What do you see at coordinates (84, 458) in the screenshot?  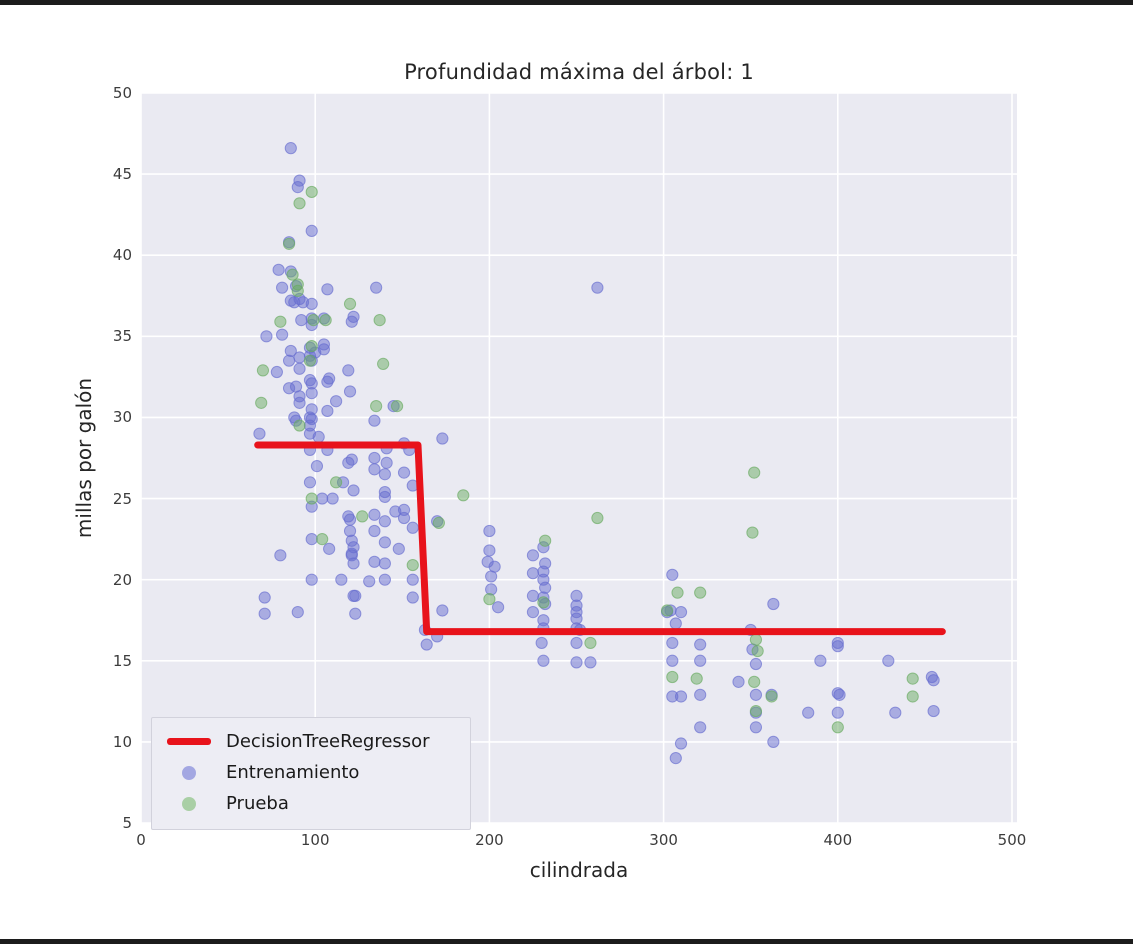 I see `y-axis-label: millas por galón` at bounding box center [84, 458].